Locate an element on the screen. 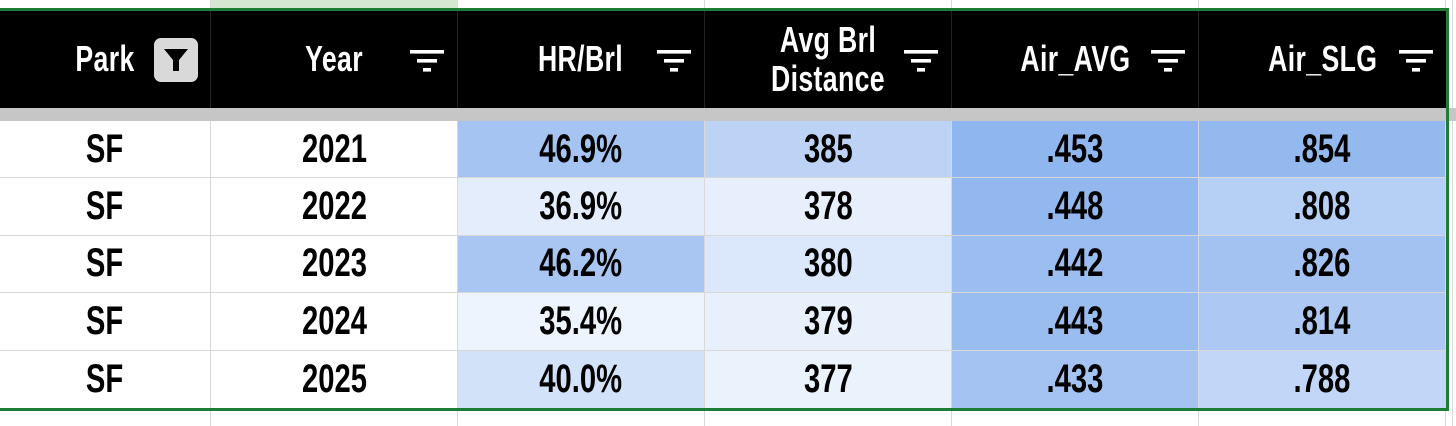 The height and width of the screenshot is (426, 1456). header-label-air-avg: Air_AVG is located at coordinates (1075, 59).